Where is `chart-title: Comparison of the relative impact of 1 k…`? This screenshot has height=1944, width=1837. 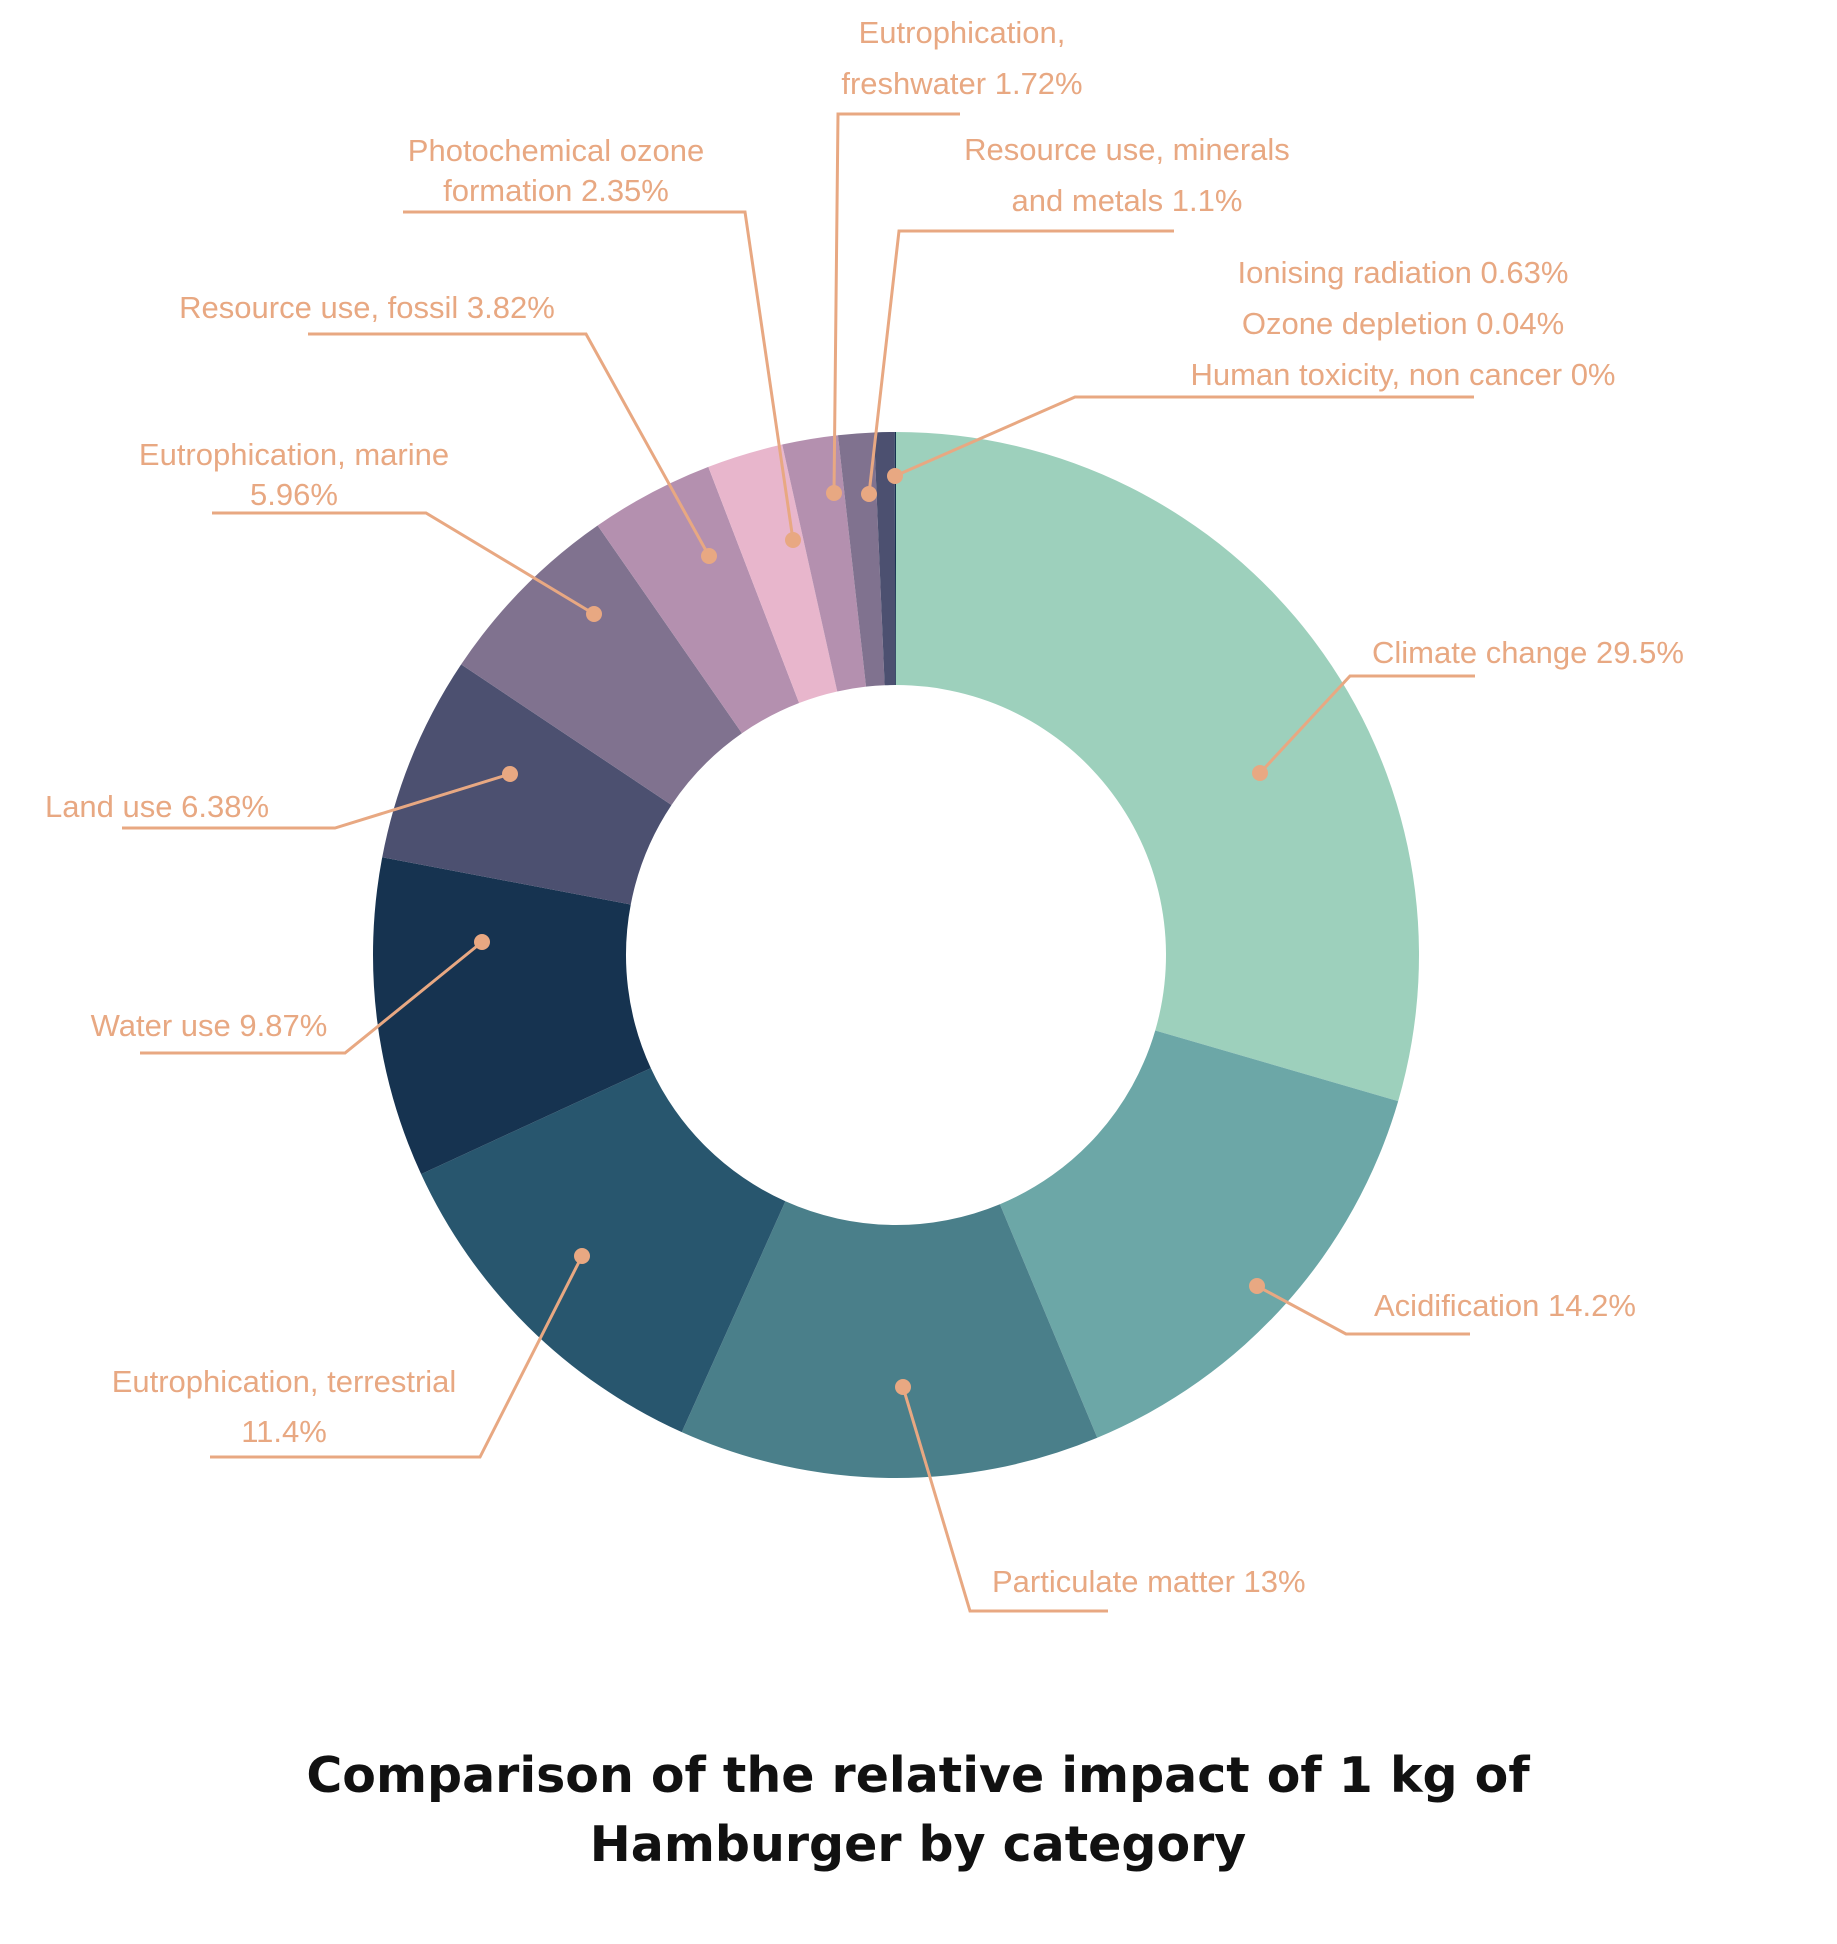 chart-title: Comparison of the relative impact of 1 k… is located at coordinates (918, 1810).